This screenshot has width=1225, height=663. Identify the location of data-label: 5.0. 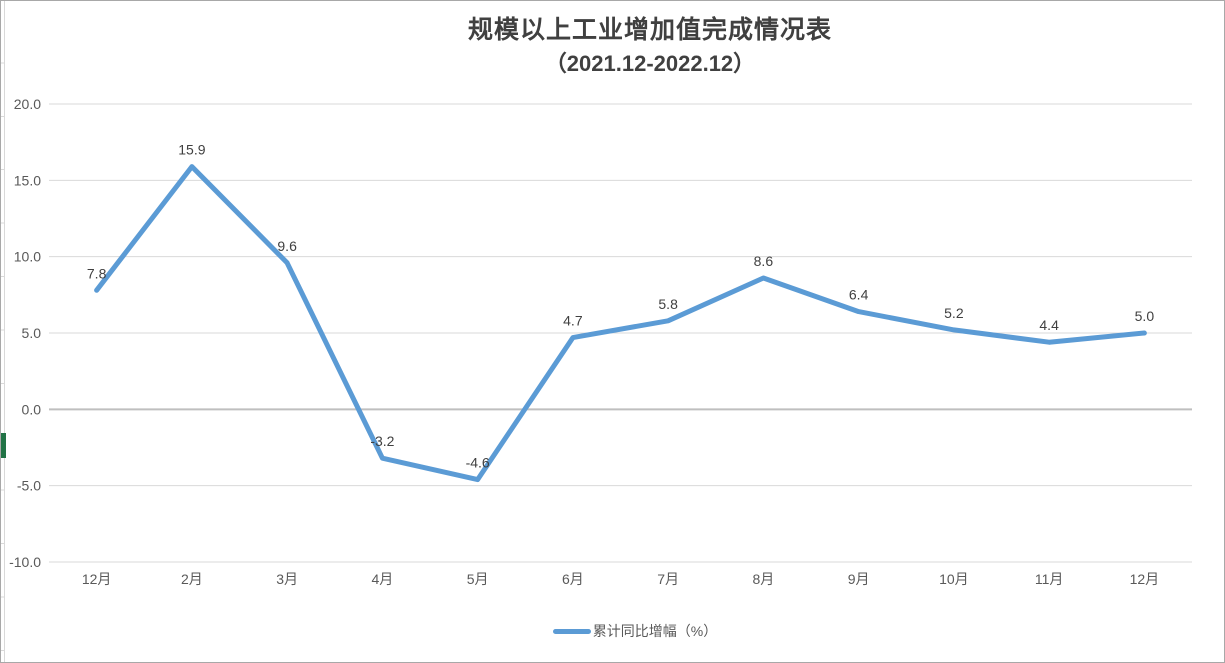
(1145, 316).